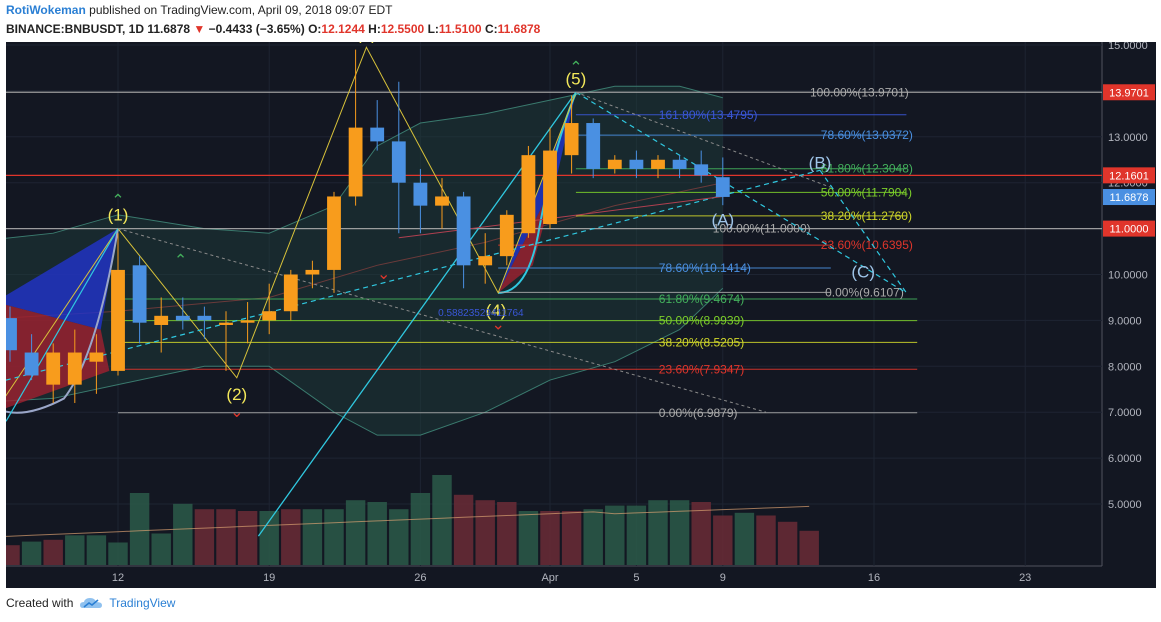 This screenshot has height=622, width=1161. What do you see at coordinates (118, 578) in the screenshot?
I see `x-tick-label: 12` at bounding box center [118, 578].